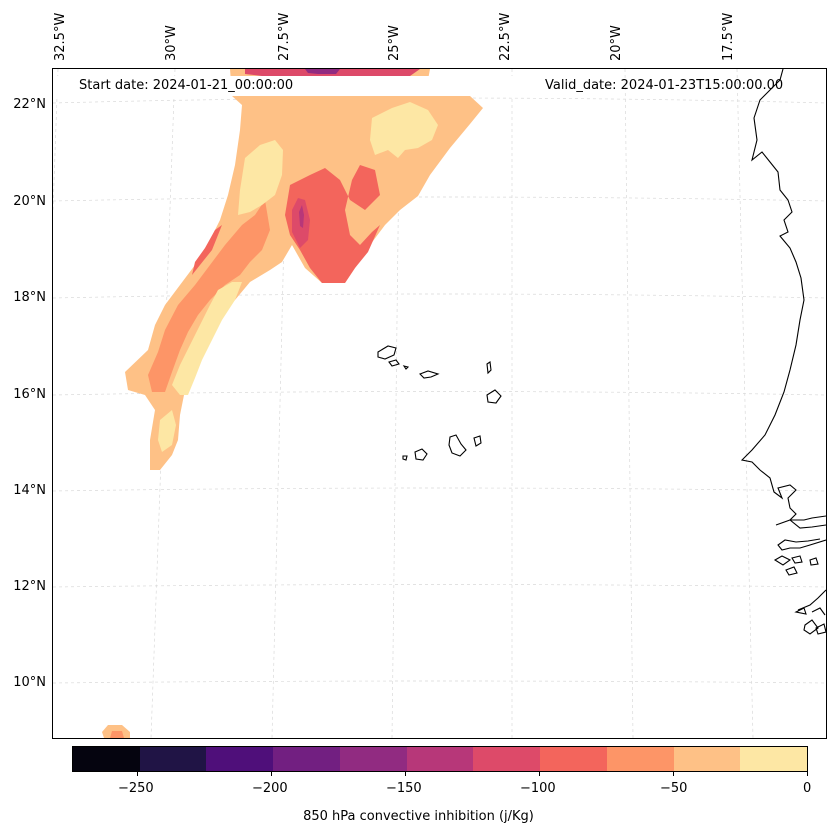 The image size is (837, 836). I want to click on longitude-label-27-5w: 27.5°W, so click(284, 36).